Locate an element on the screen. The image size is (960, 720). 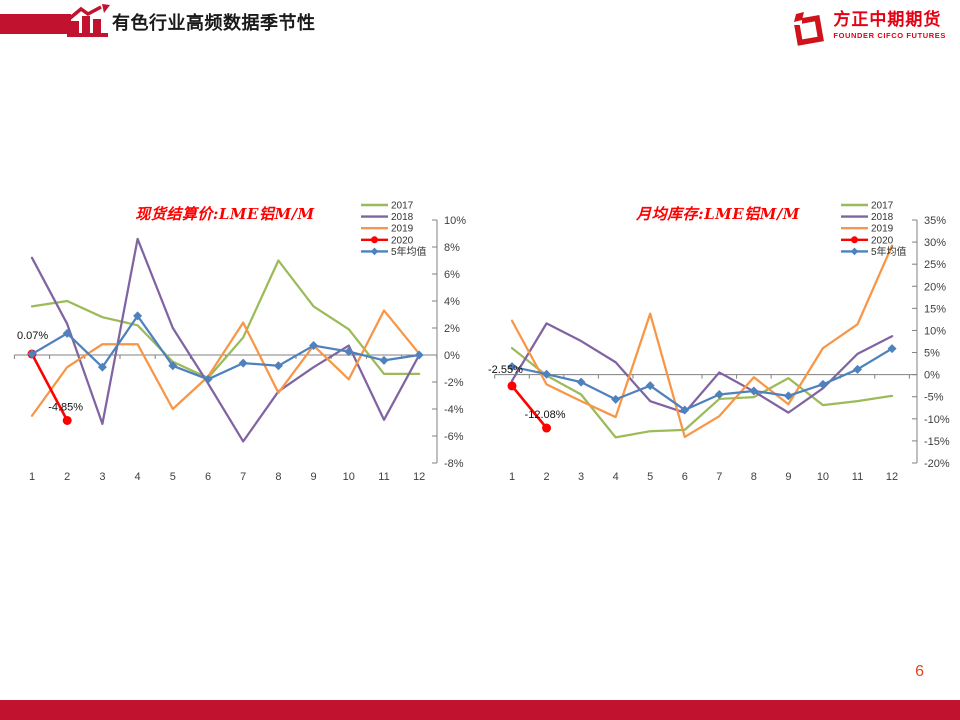
y-tick-label: -6% is located at coordinates (454, 437).